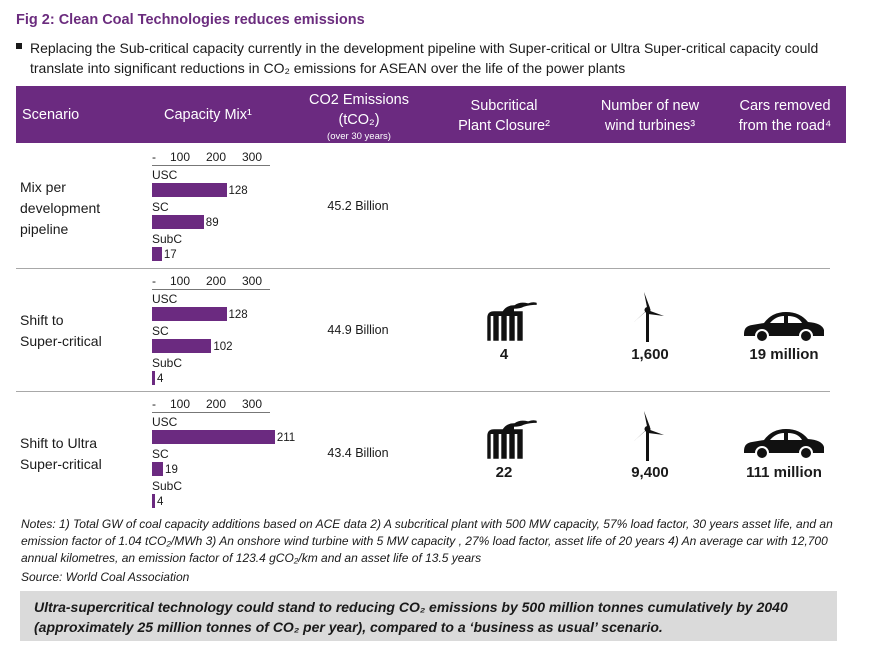  What do you see at coordinates (43, 187) in the screenshot?
I see `scenario-line: Mix per` at bounding box center [43, 187].